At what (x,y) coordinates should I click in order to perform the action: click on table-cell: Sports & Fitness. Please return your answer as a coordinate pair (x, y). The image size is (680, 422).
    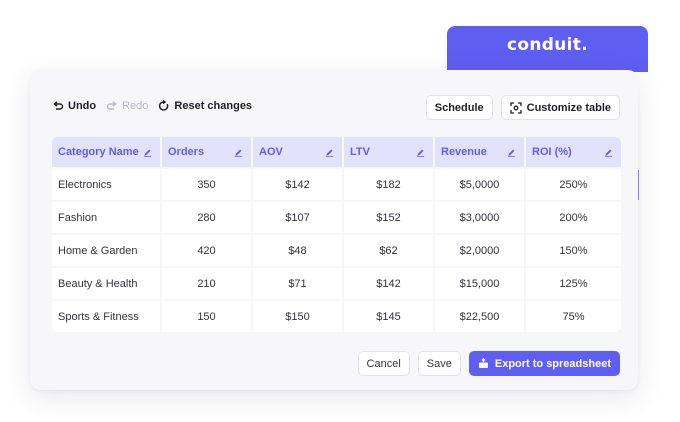
    Looking at the image, I should click on (107, 316).